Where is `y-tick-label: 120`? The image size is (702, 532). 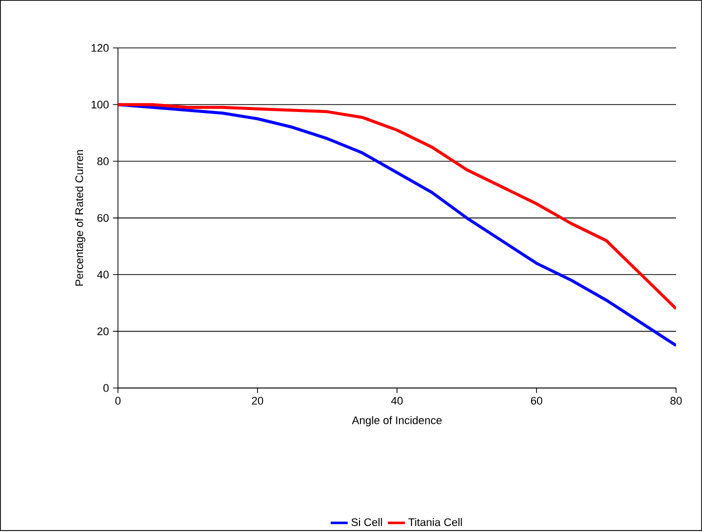 y-tick-label: 120 is located at coordinates (100, 48).